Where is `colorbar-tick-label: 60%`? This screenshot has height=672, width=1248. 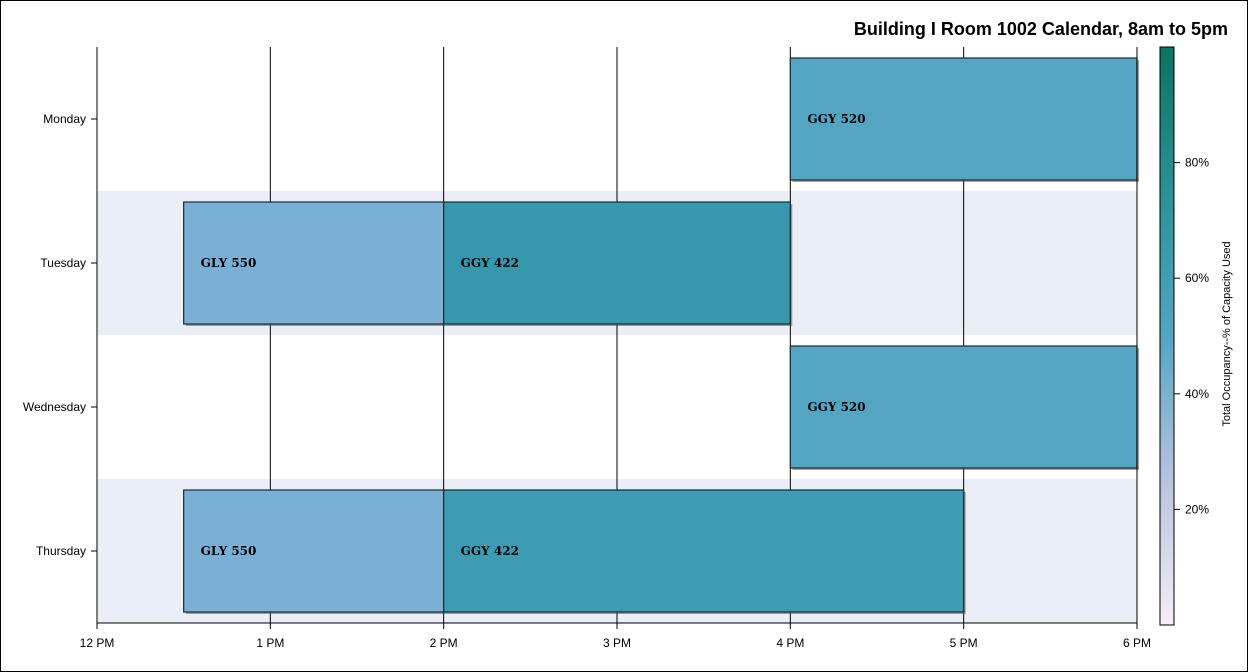
colorbar-tick-label: 60% is located at coordinates (1197, 278).